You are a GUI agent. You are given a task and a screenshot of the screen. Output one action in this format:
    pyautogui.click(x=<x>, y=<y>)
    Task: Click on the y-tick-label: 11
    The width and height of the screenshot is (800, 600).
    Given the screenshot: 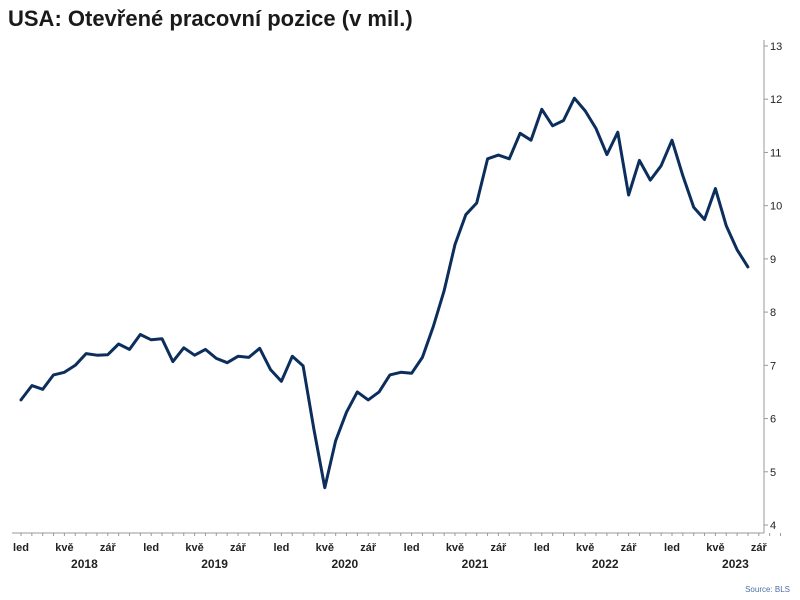 What is the action you would take?
    pyautogui.click(x=775, y=153)
    